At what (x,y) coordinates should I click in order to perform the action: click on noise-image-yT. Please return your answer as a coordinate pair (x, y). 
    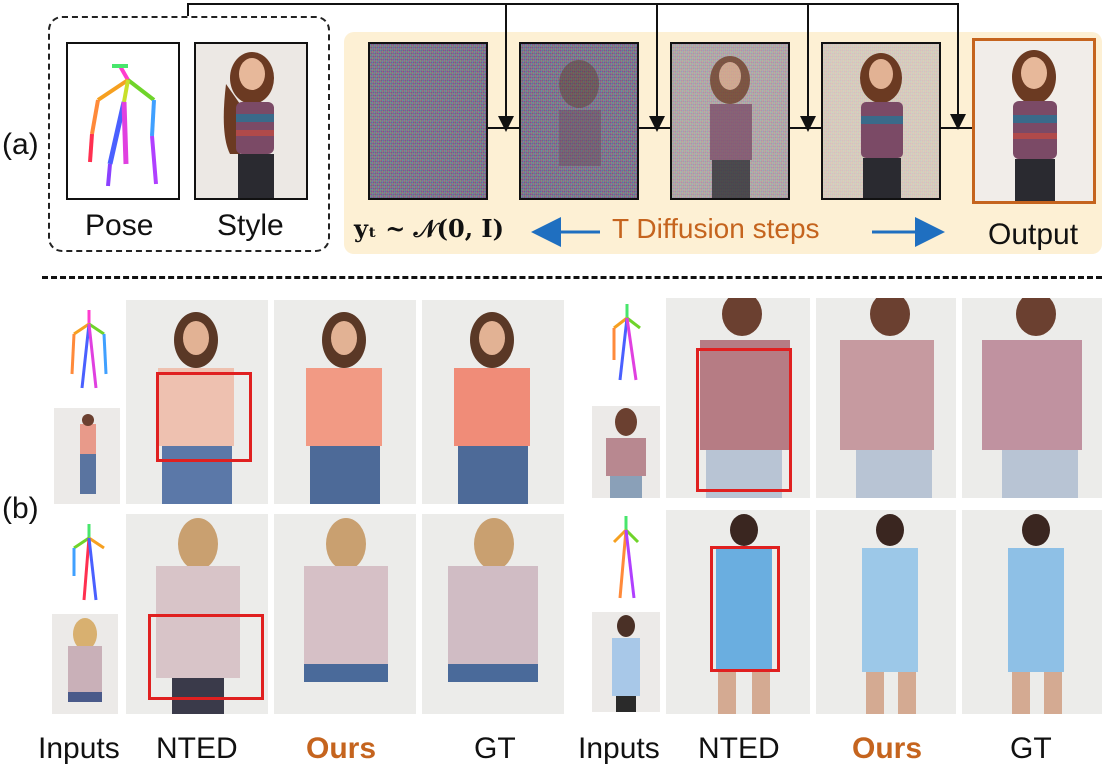
    Looking at the image, I should click on (428, 121).